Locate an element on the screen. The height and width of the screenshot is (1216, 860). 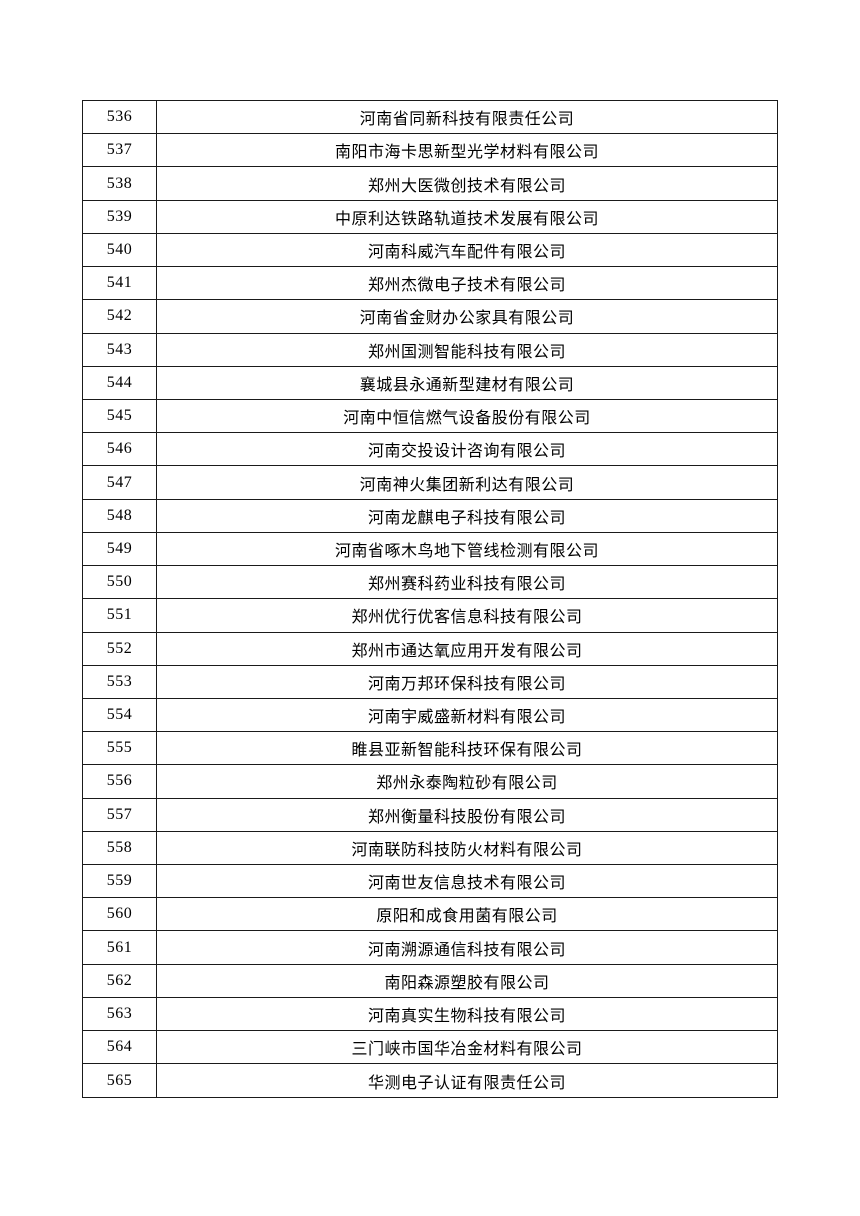
row-number: 538 is located at coordinates (119, 183).